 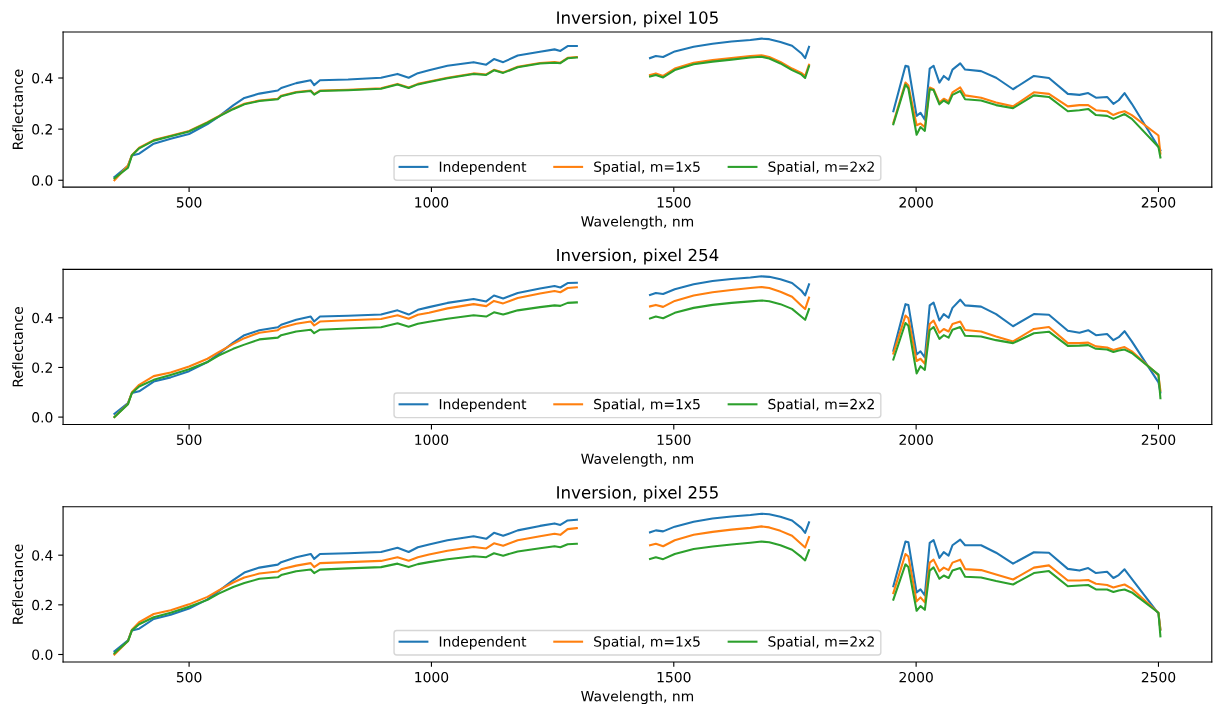 I want to click on chart-title: Inversion, pixel 254, so click(x=638, y=256).